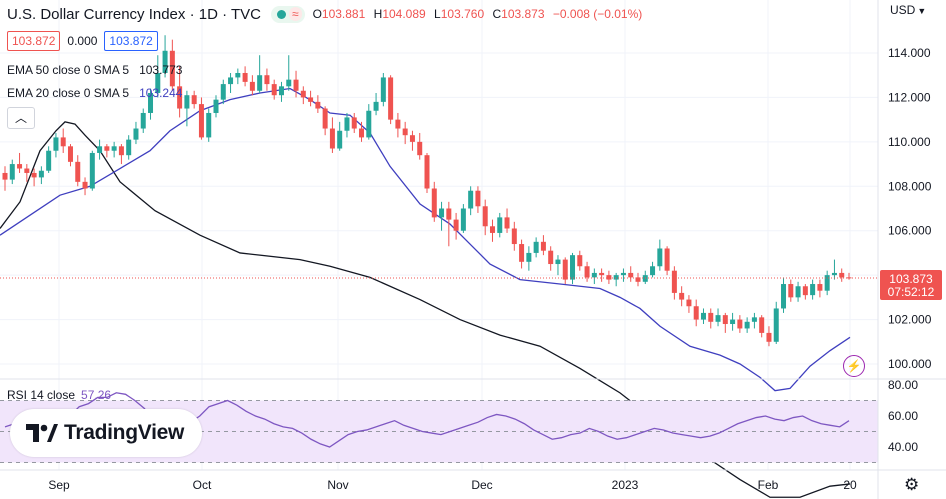 Image resolution: width=946 pixels, height=499 pixels. Describe the element at coordinates (912, 484) in the screenshot. I see `settings-gear-icon: ⚙` at that location.